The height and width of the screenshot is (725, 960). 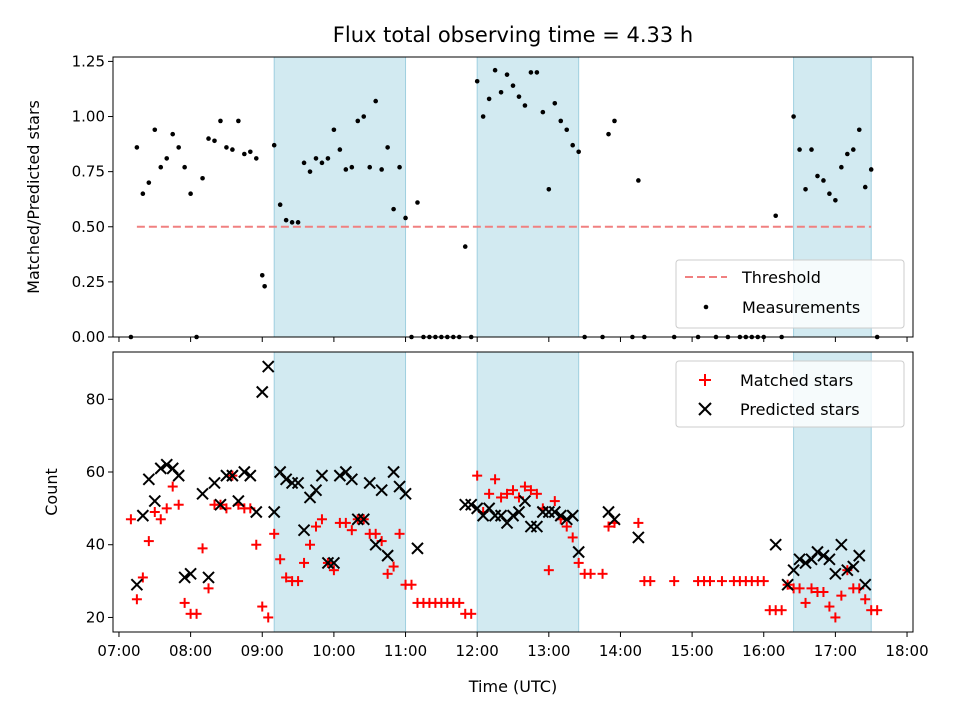 I want to click on ratio-y-tick-label: 0.50, so click(x=88, y=227).